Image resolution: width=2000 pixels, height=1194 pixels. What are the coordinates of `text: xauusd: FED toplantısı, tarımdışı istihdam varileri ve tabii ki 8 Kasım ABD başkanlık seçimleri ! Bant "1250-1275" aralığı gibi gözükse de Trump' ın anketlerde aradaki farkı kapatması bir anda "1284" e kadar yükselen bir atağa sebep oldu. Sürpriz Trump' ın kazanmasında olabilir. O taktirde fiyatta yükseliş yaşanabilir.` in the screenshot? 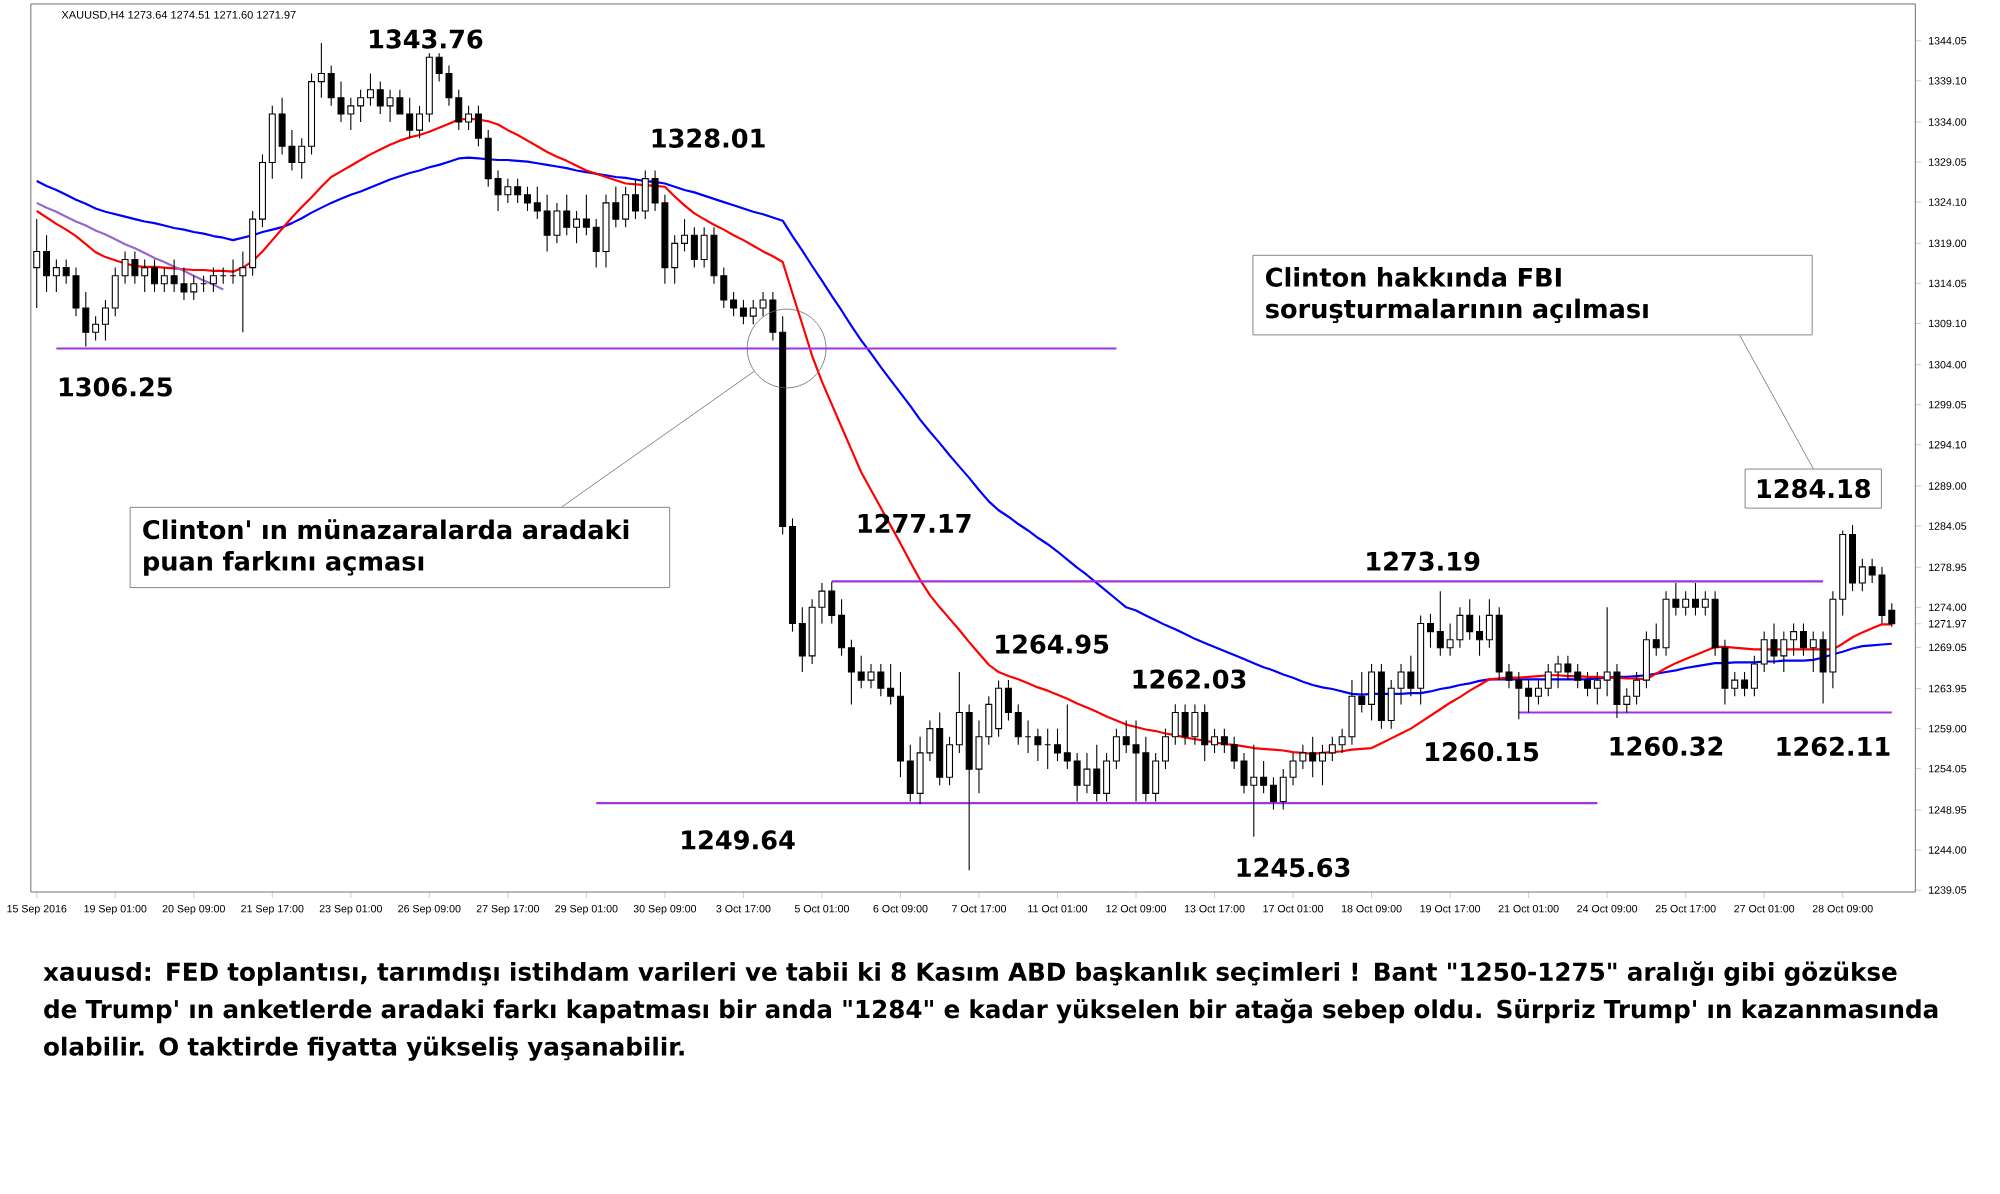 It's located at (990, 1011).